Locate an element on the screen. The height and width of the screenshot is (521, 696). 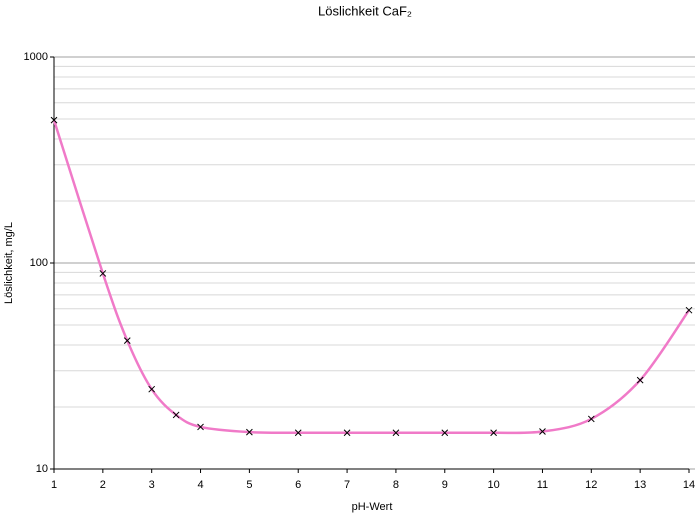
x-tick-label: 2 is located at coordinates (103, 485).